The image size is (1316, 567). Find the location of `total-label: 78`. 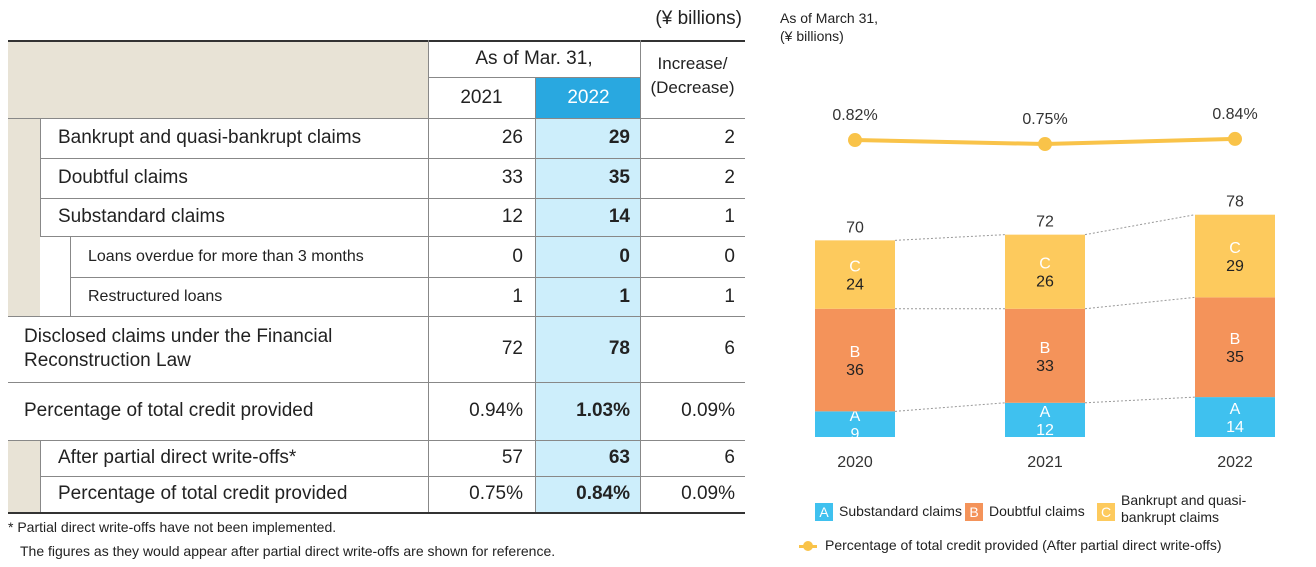

total-label: 78 is located at coordinates (1235, 202).